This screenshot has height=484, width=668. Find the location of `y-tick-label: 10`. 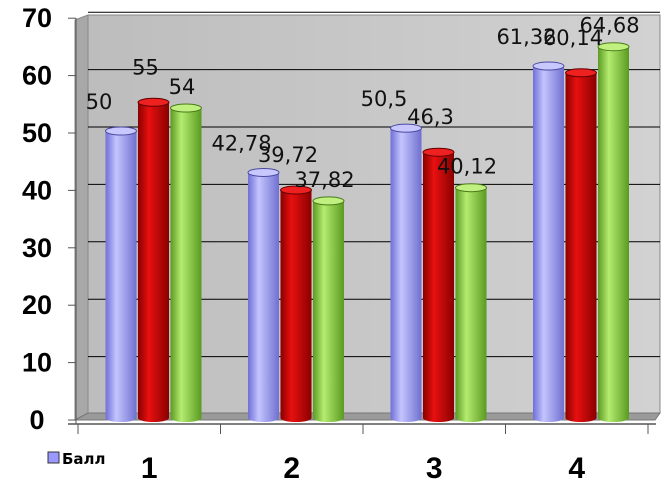

y-tick-label: 10 is located at coordinates (37, 363).